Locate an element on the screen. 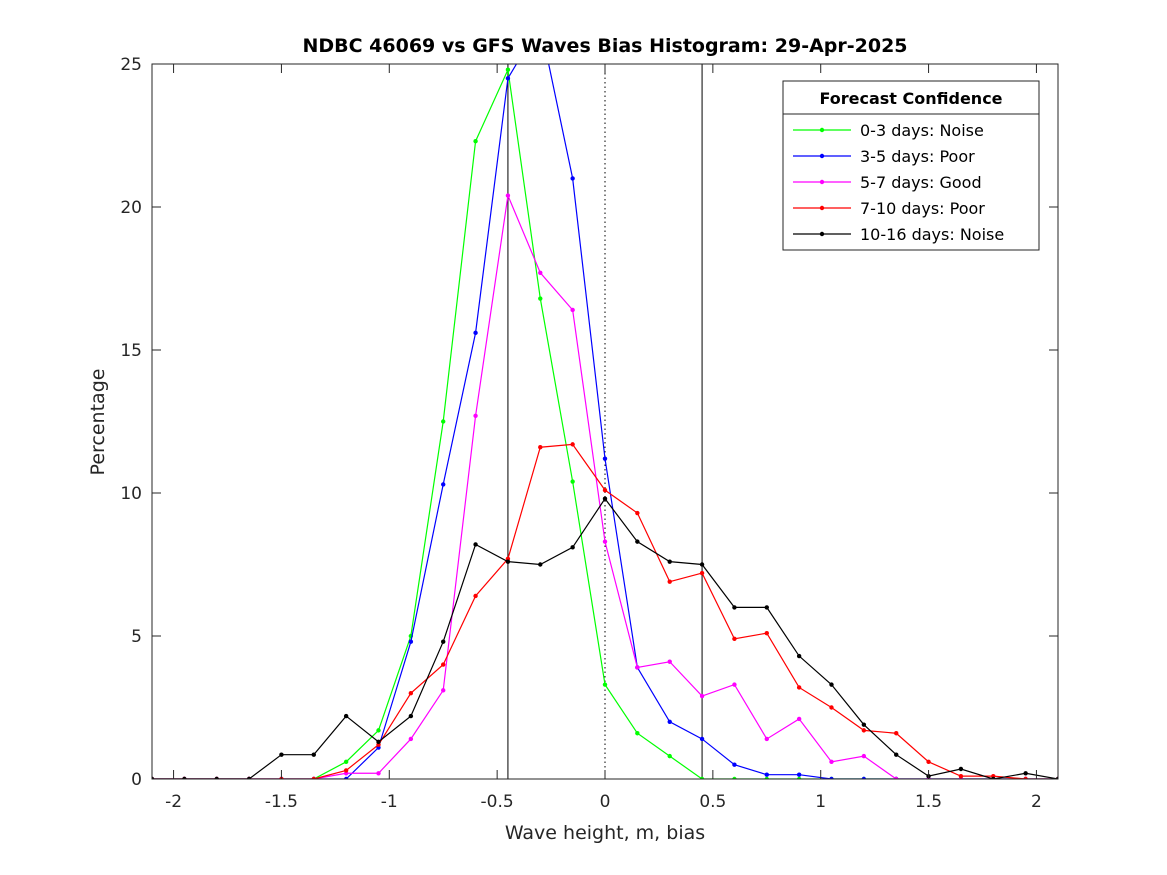  x-tick-label: -1 is located at coordinates (389, 802).